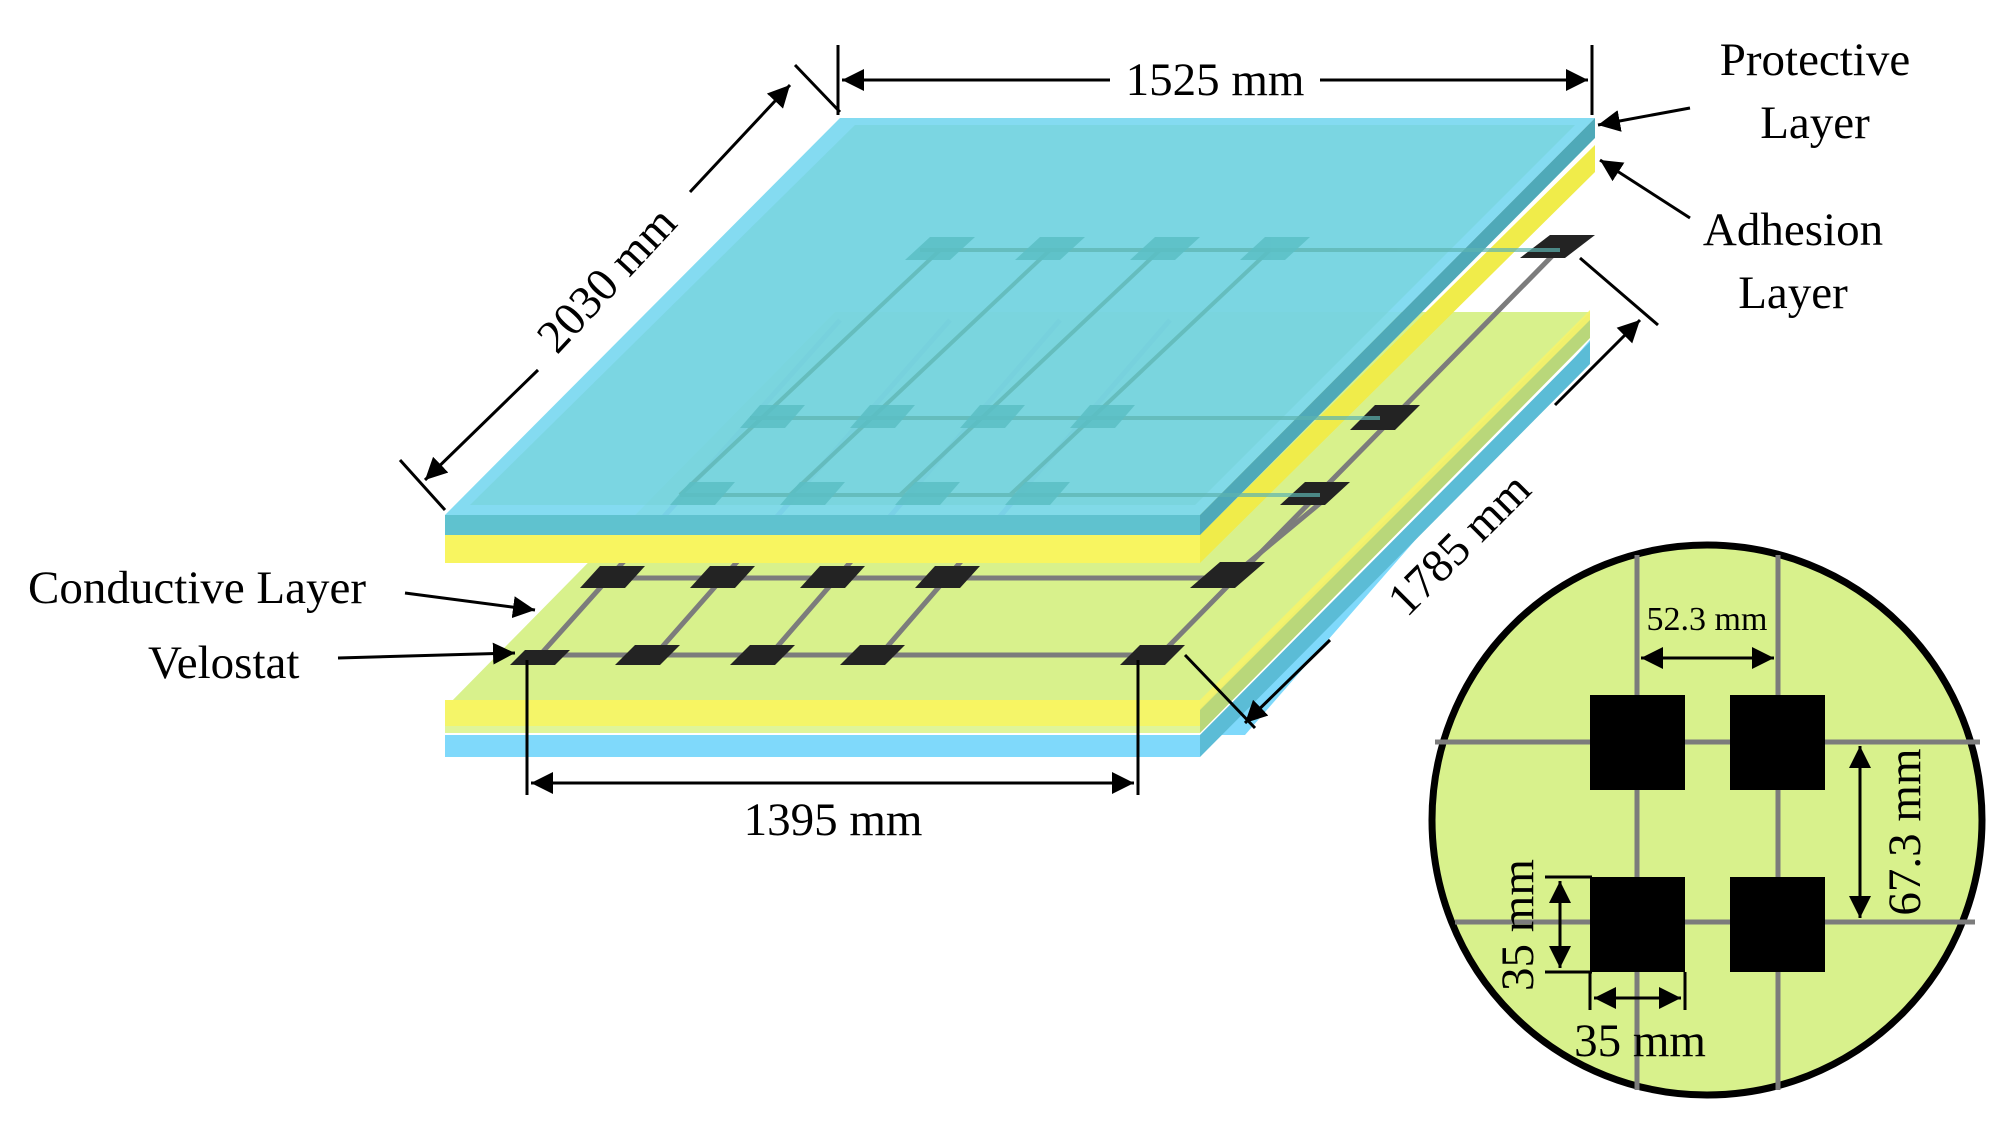 The width and height of the screenshot is (2000, 1125). Describe the element at coordinates (1707, 820) in the screenshot. I see `detail-inset: 52.3 mm 67.3 mm 35 mm 35 mm` at that location.